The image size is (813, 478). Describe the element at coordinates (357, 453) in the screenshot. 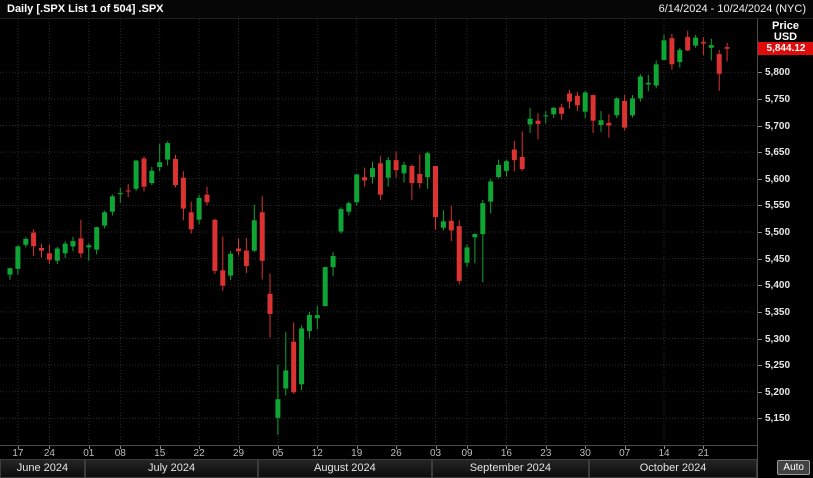

I see `x-tick-label: 19` at that location.